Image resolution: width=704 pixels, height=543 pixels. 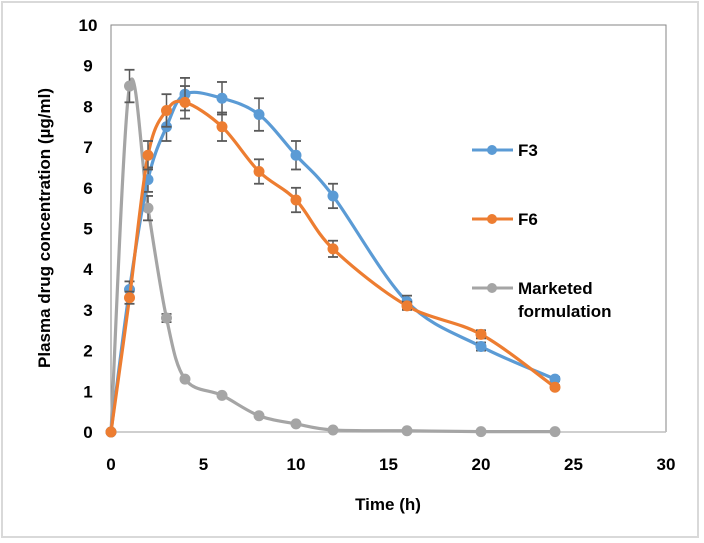 I want to click on y-tick-label: 7, so click(x=87, y=147).